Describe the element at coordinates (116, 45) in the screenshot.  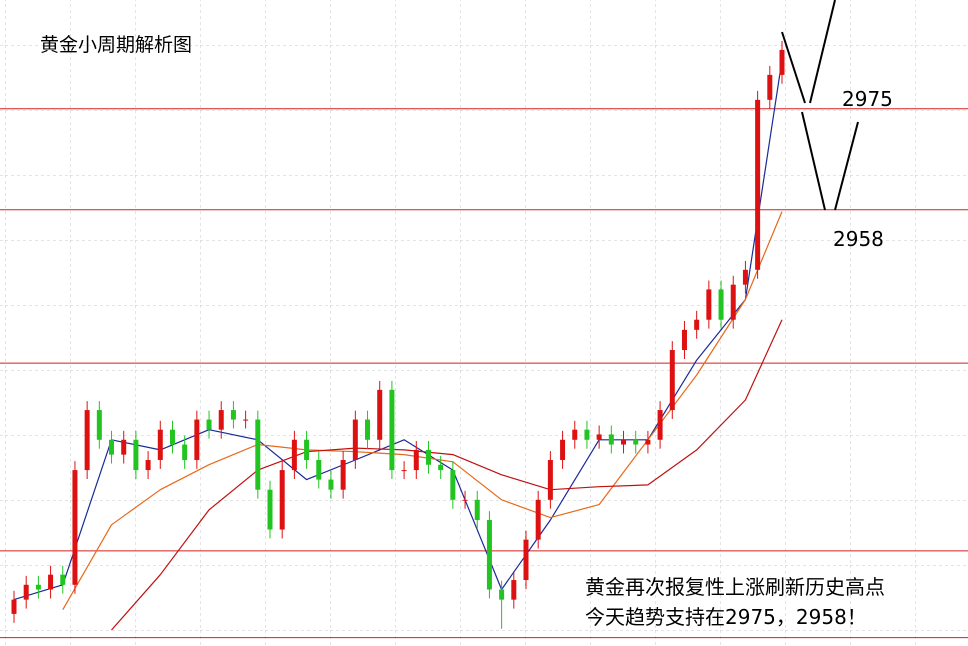
I see `chart-title: 黄金小周期解析图` at that location.